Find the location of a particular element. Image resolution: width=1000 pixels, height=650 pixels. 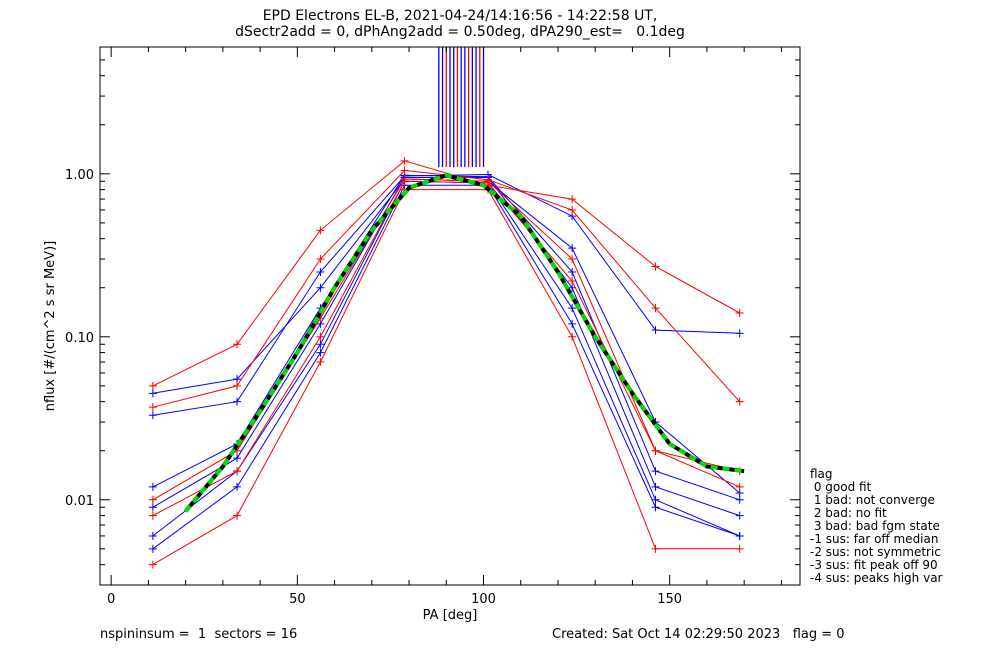

legend-item-good-fit: 0 good fit is located at coordinates (841, 487).